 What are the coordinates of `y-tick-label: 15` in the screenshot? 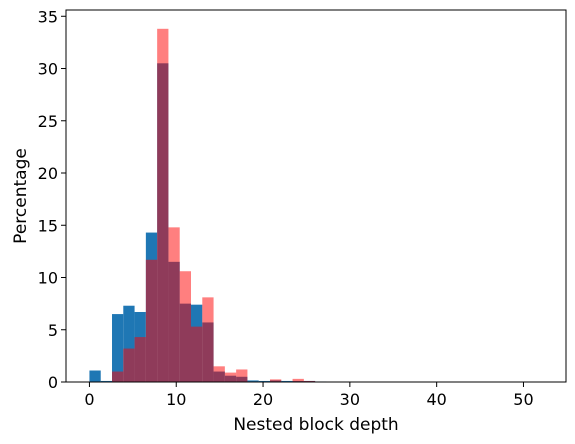 It's located at (48, 225).